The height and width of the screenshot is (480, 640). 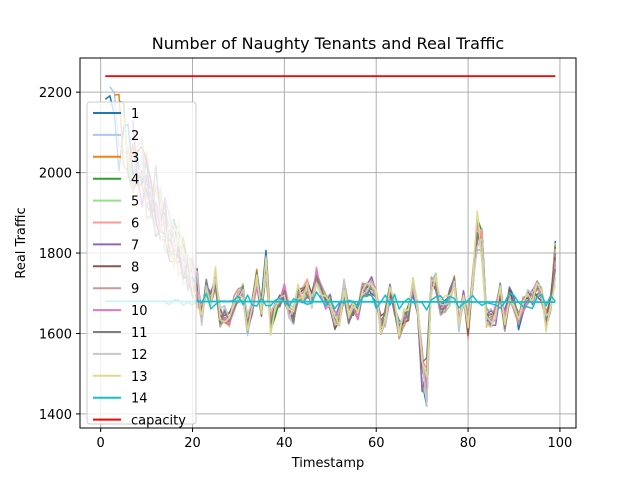 I want to click on x-tick-label: 20, so click(x=192, y=443).